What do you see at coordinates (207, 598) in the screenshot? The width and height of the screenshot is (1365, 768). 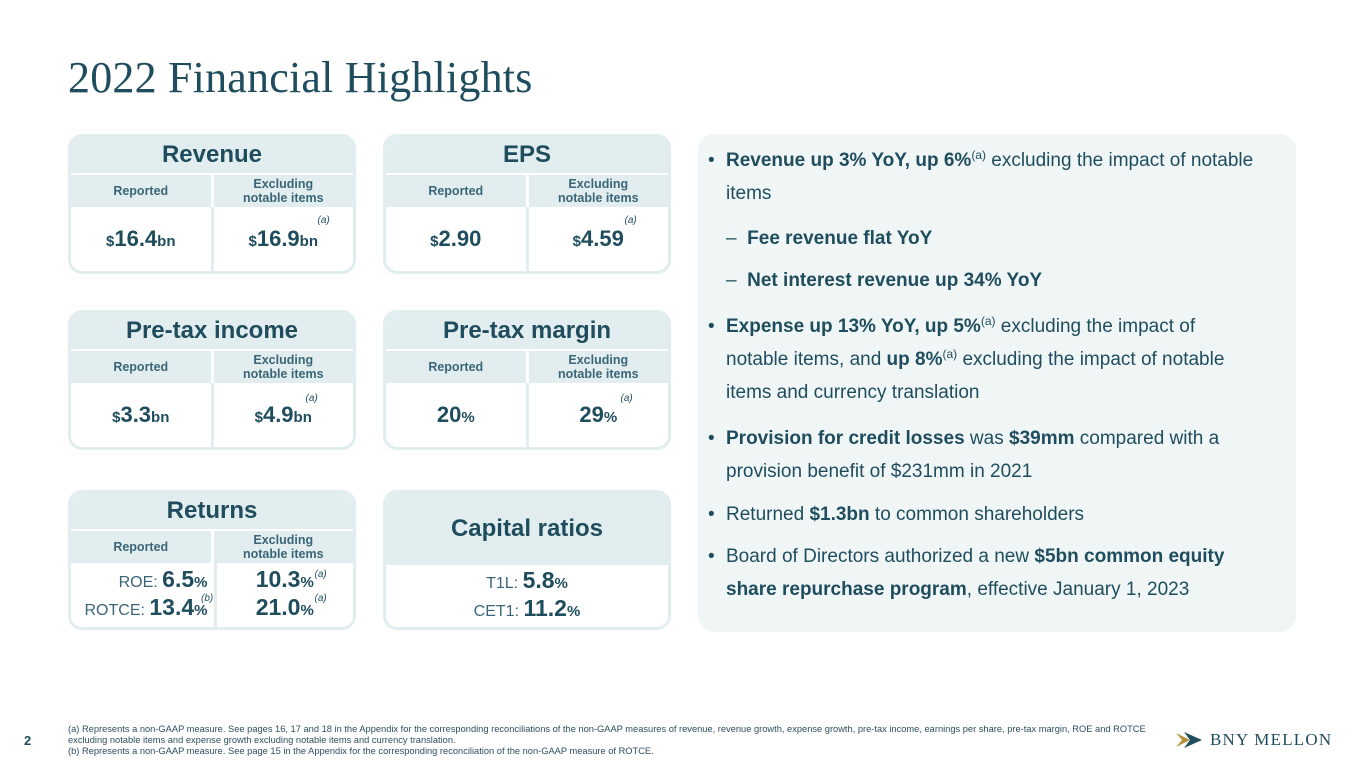 I see `footnote-b-marker: (b)` at bounding box center [207, 598].